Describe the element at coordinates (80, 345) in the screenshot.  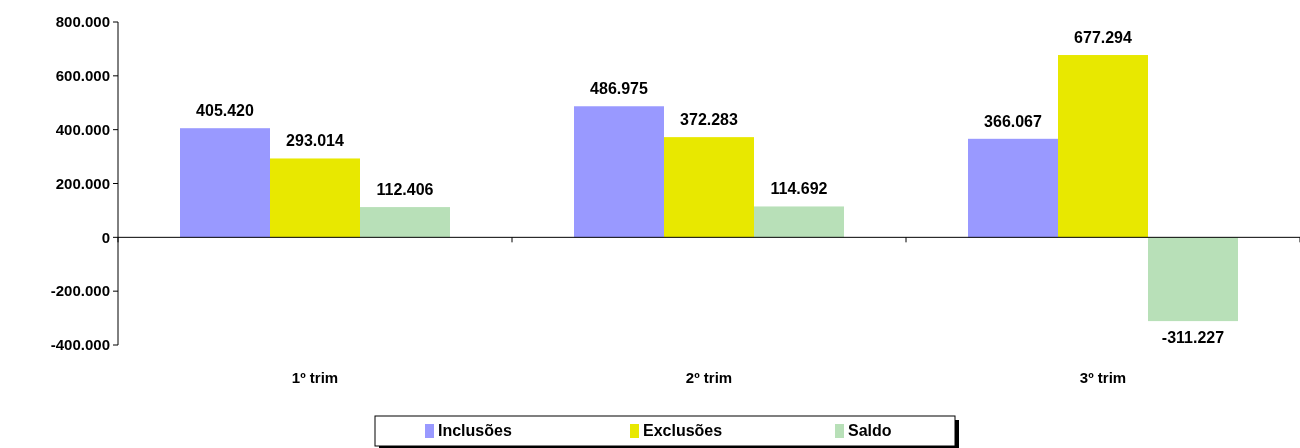
I see `y-tick-label: -400.000` at that location.